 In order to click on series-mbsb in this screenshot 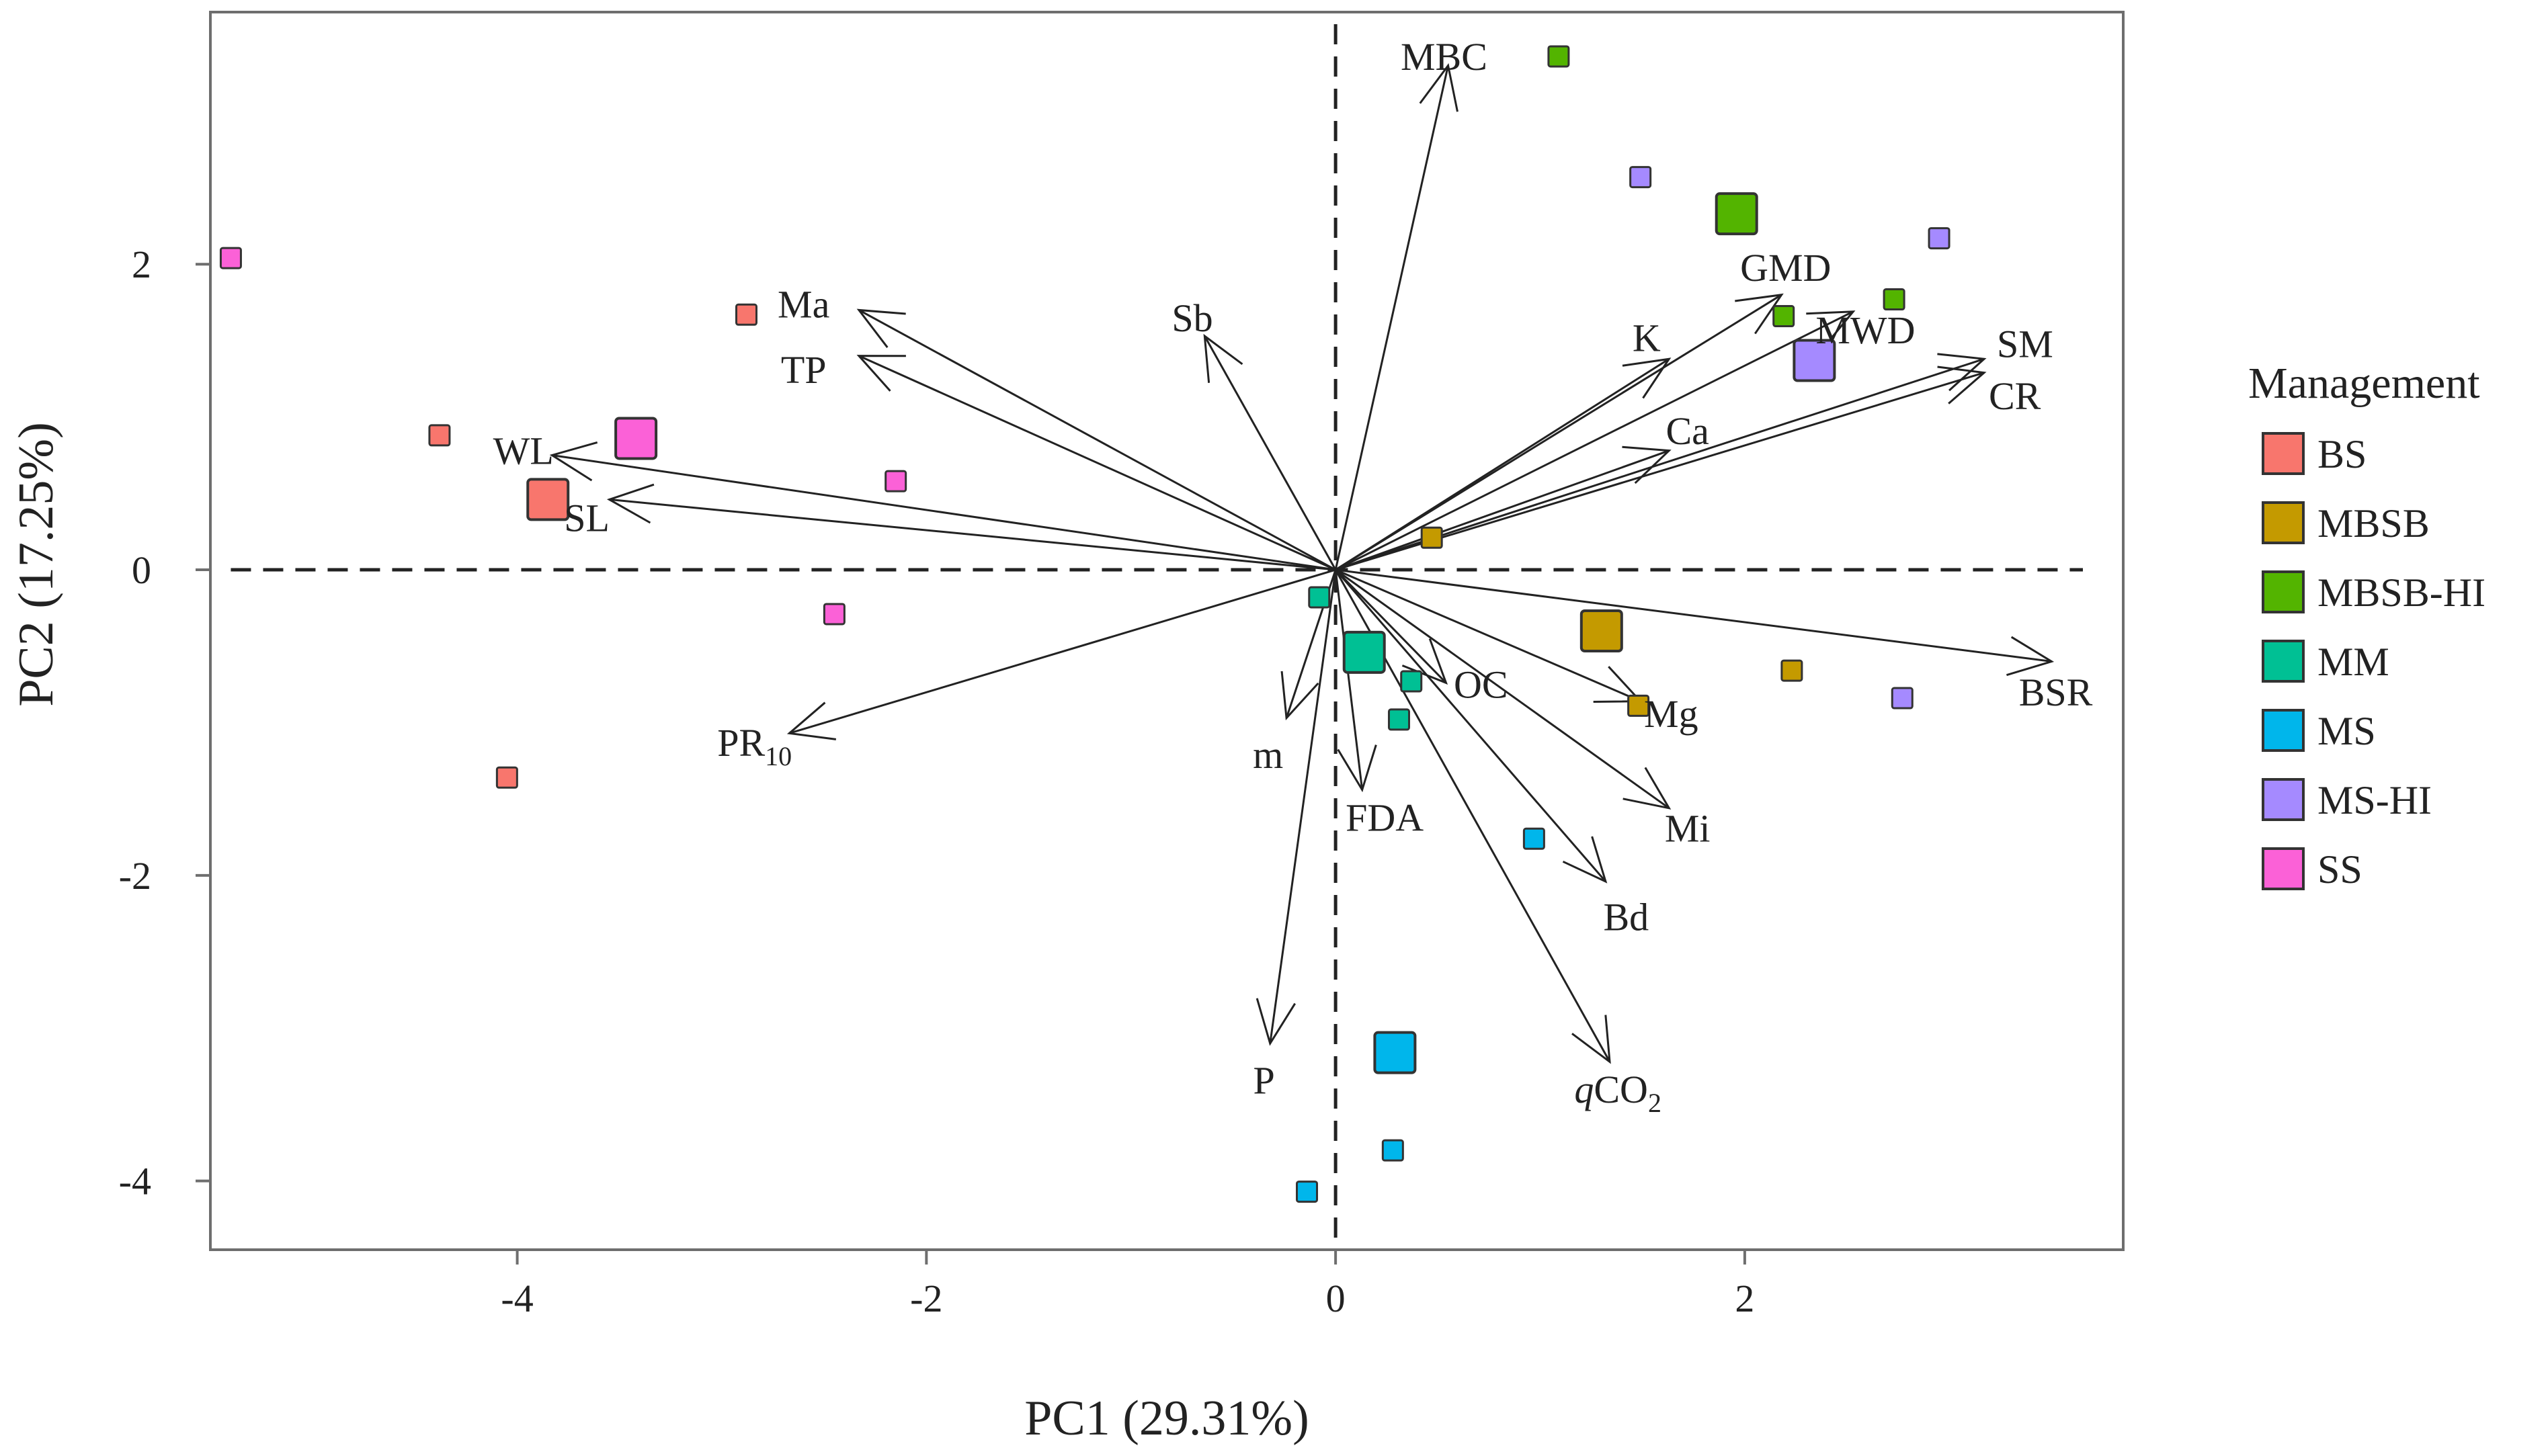, I will do `click(1611, 621)`.